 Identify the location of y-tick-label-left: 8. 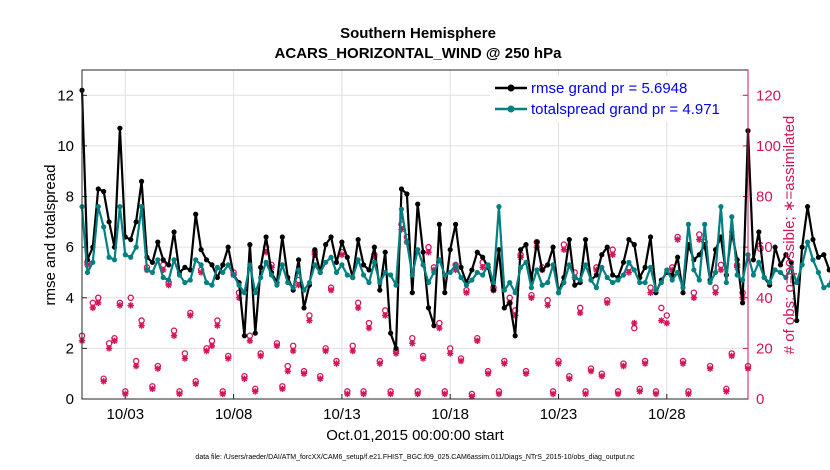
(70, 197).